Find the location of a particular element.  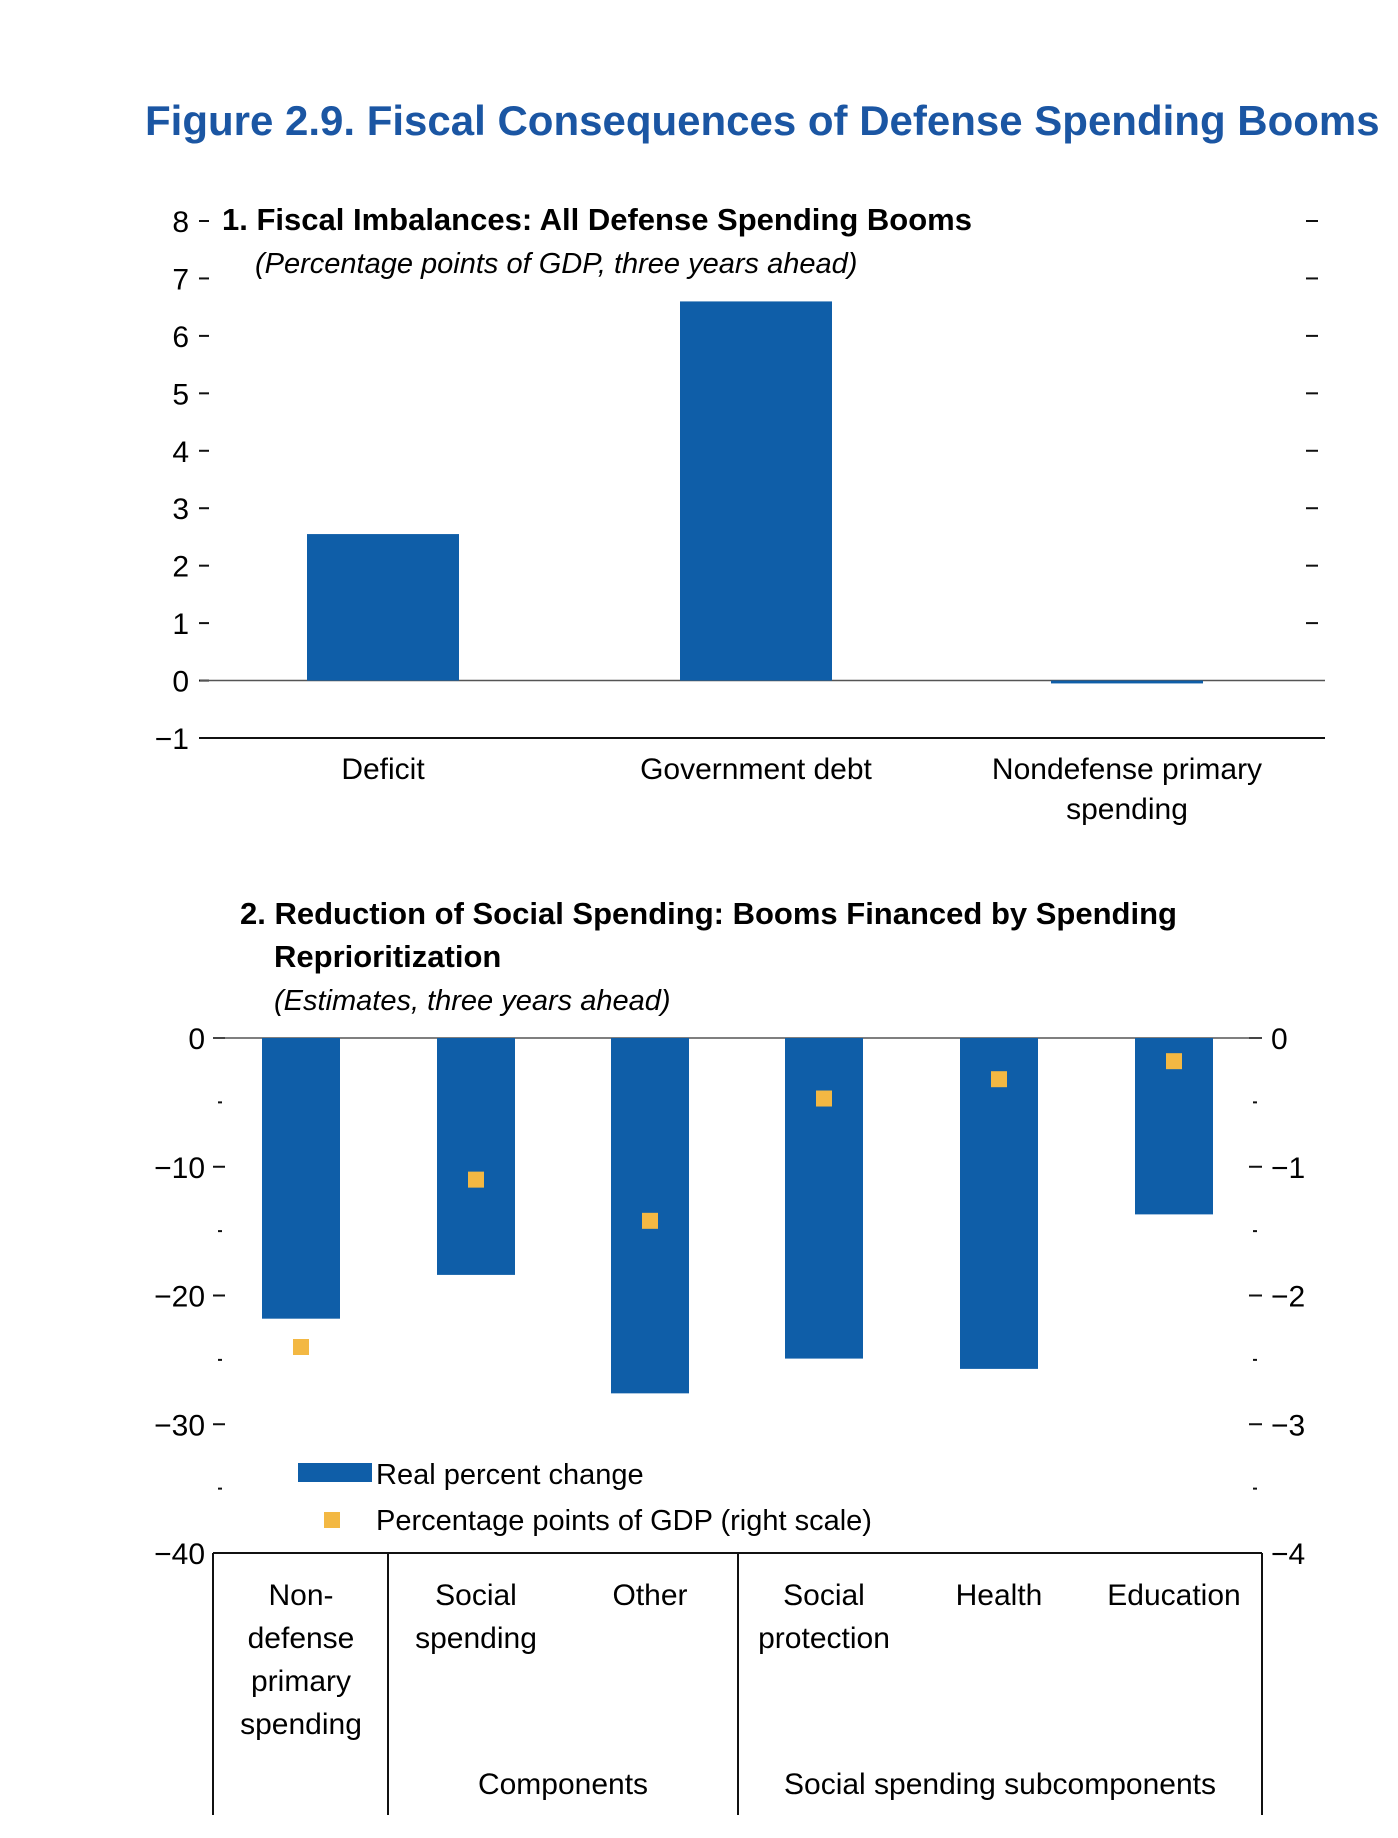

panel2-ytick-label-left: −30 is located at coordinates (179, 1425).